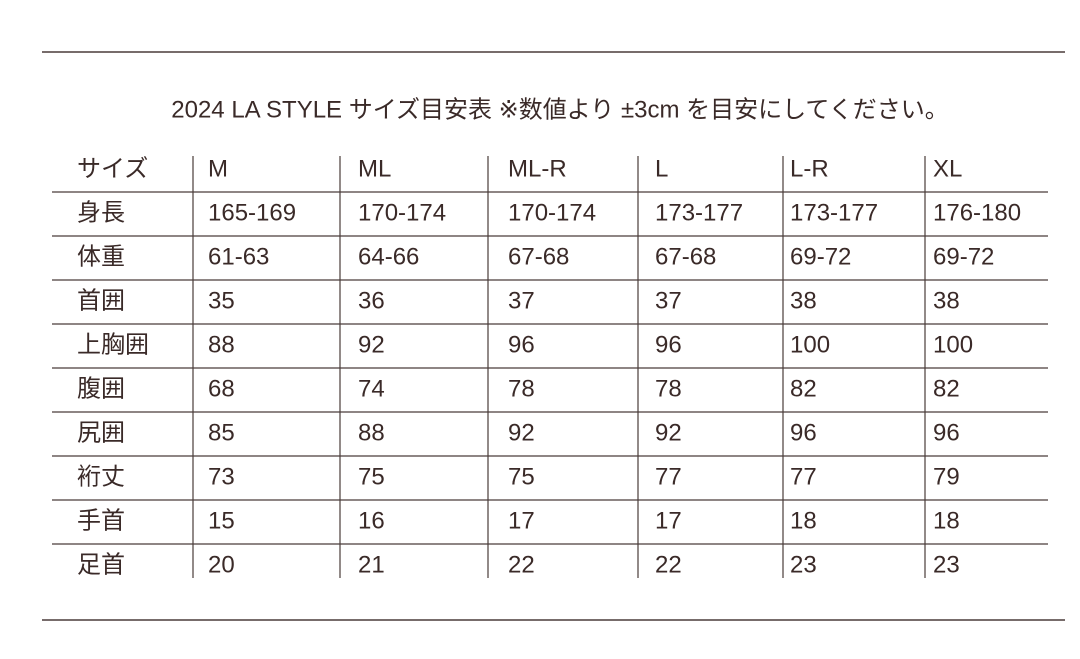 The width and height of the screenshot is (1080, 659). I want to click on header-cell: XL, so click(947, 168).